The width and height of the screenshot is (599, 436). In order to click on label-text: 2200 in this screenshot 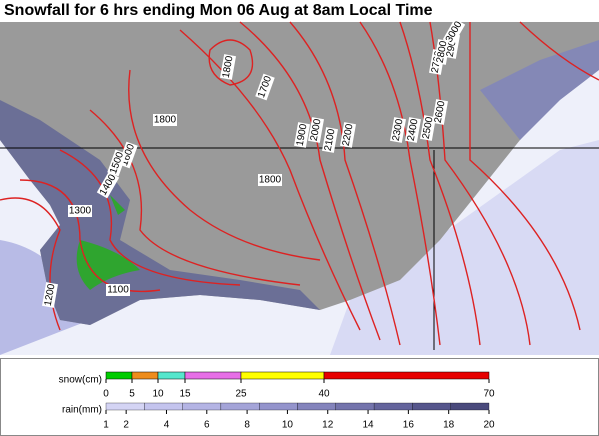, I will do `click(348, 135)`.